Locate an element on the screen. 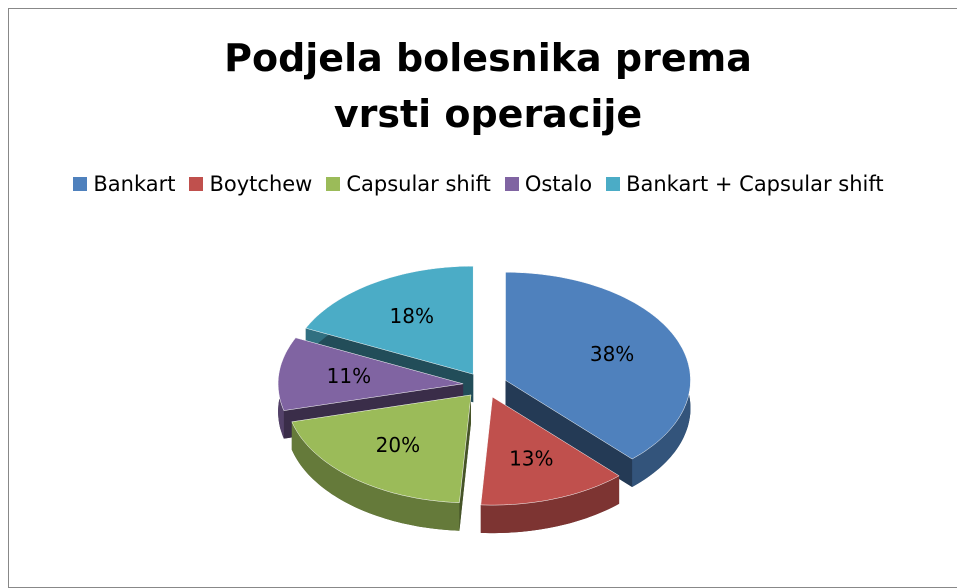  data-label: 18% is located at coordinates (412, 316).